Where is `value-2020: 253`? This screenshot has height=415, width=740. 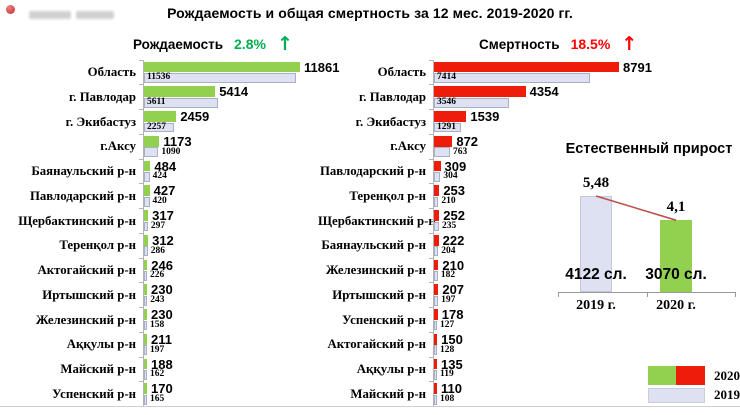 value-2020: 253 is located at coordinates (454, 191).